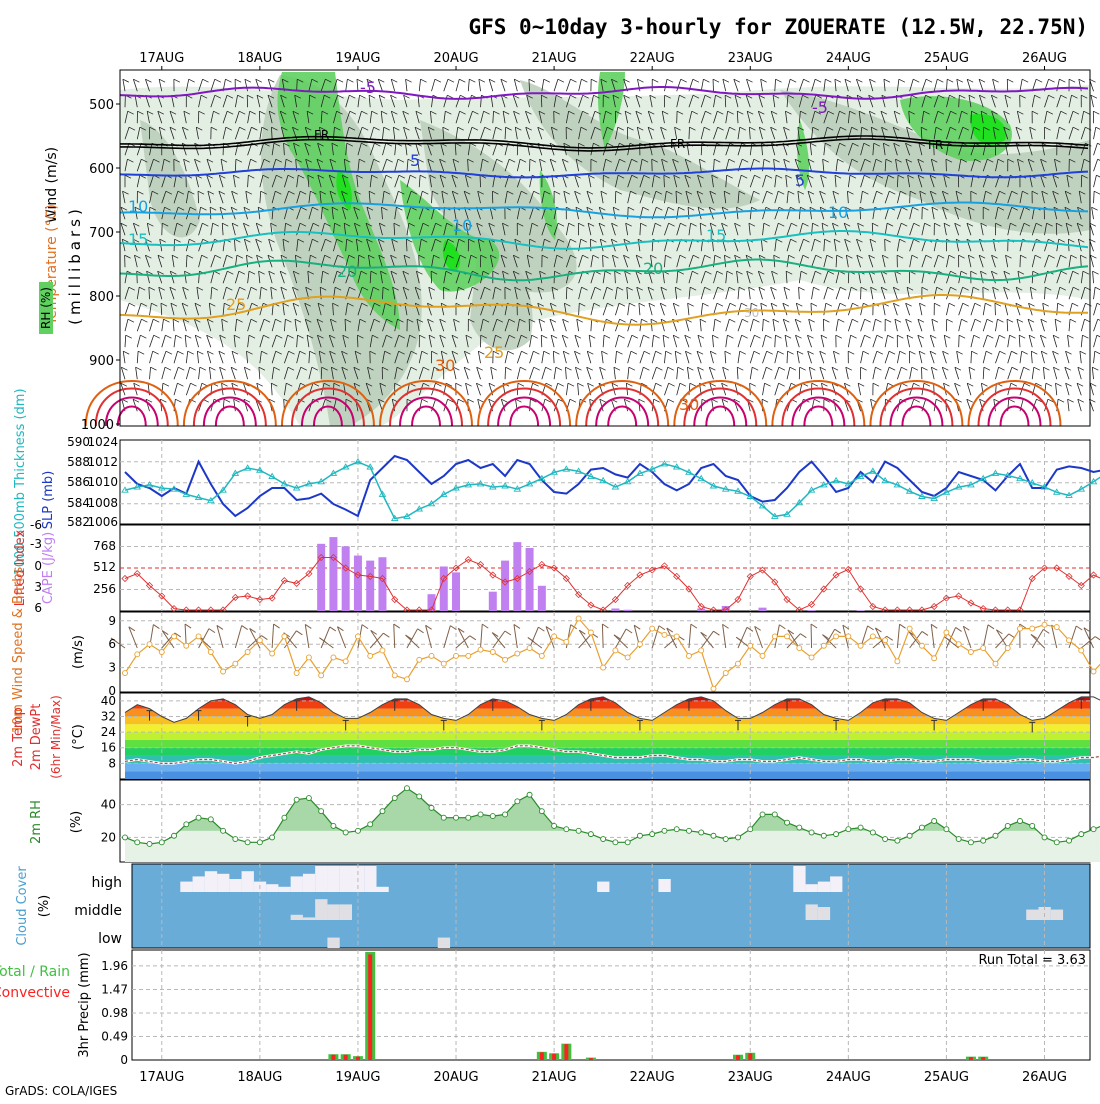 This screenshot has width=1100, height=1104. I want to click on contour-label-30: 30, so click(751, 313).